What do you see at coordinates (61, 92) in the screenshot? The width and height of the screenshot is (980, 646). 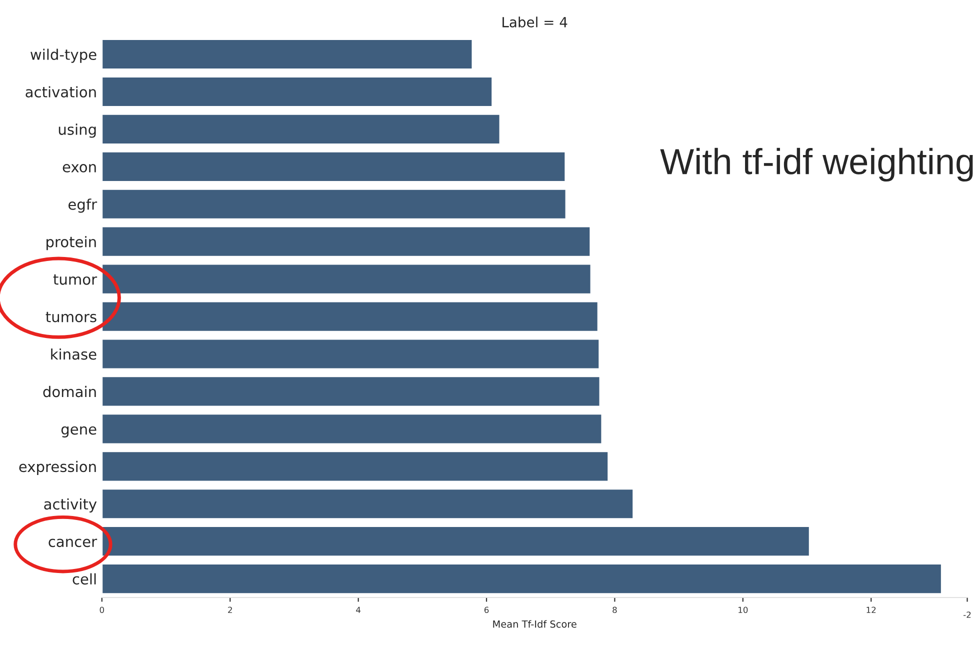 I see `y-tick-label: activation` at bounding box center [61, 92].